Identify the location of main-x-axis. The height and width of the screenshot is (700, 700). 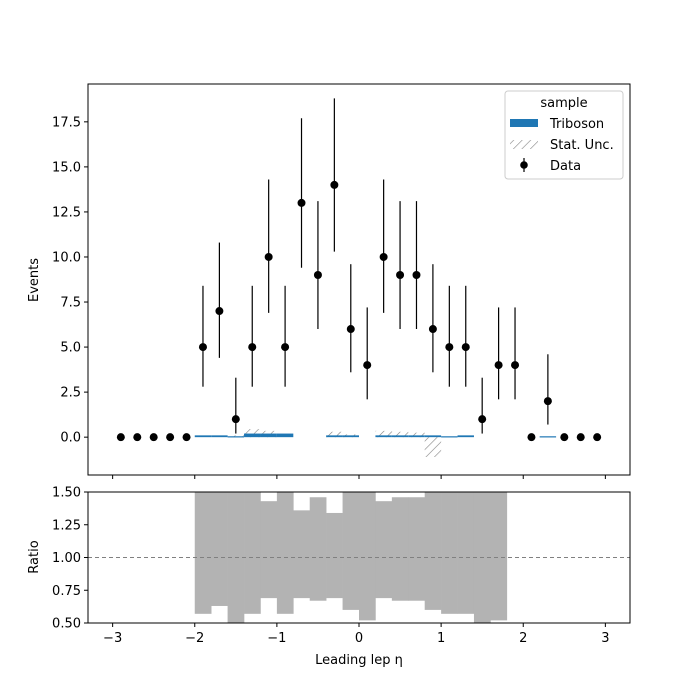
(359, 477).